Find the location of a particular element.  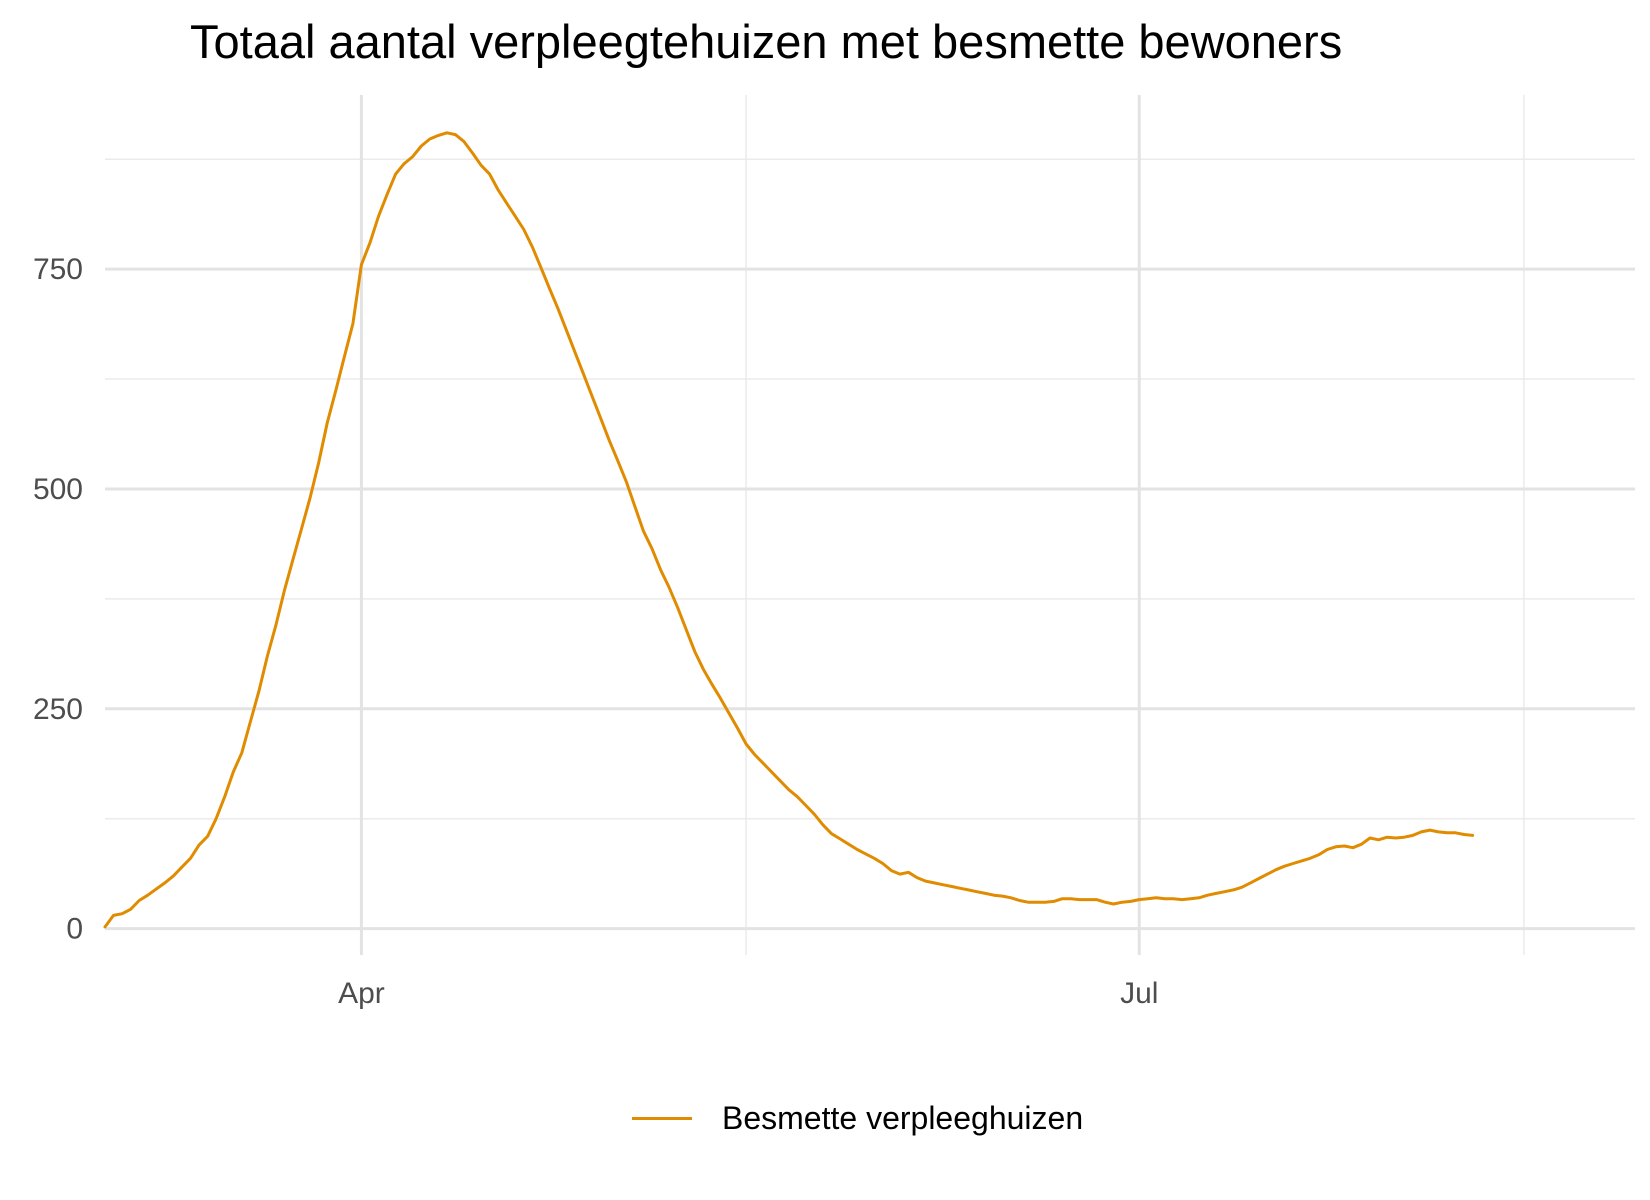

legend: Besmette verpleeghuizen is located at coordinates (857, 1118).